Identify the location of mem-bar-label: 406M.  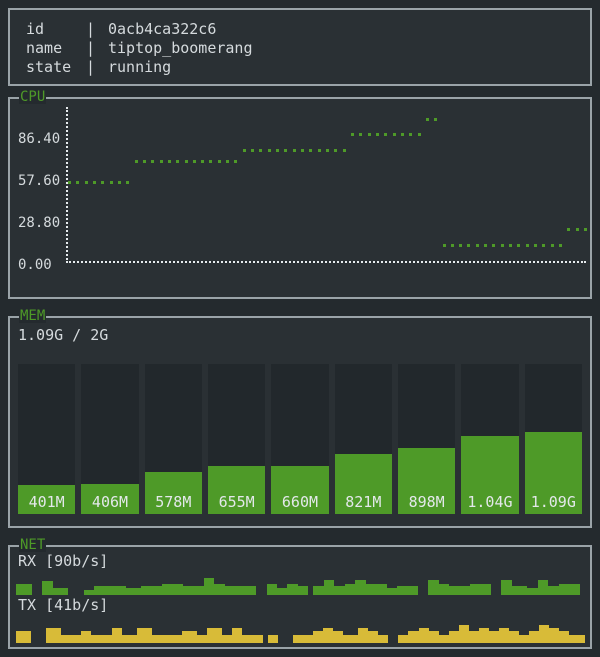
(110, 502).